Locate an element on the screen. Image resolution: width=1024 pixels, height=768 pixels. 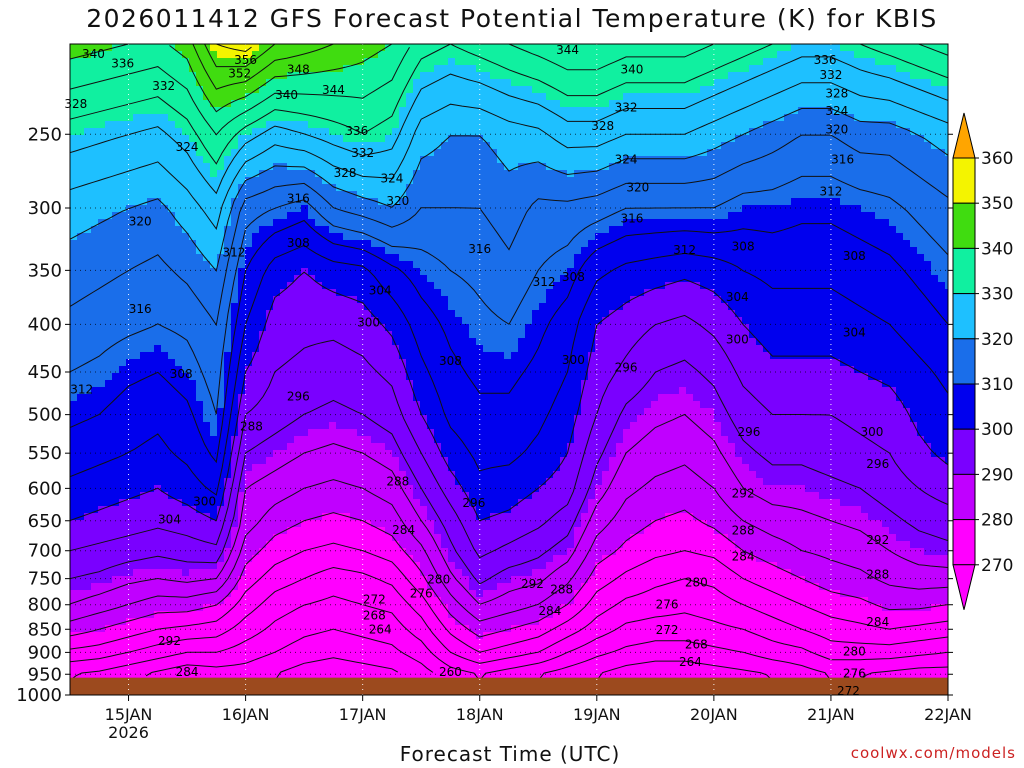
y-tick-label: 750 is located at coordinates (45, 579).